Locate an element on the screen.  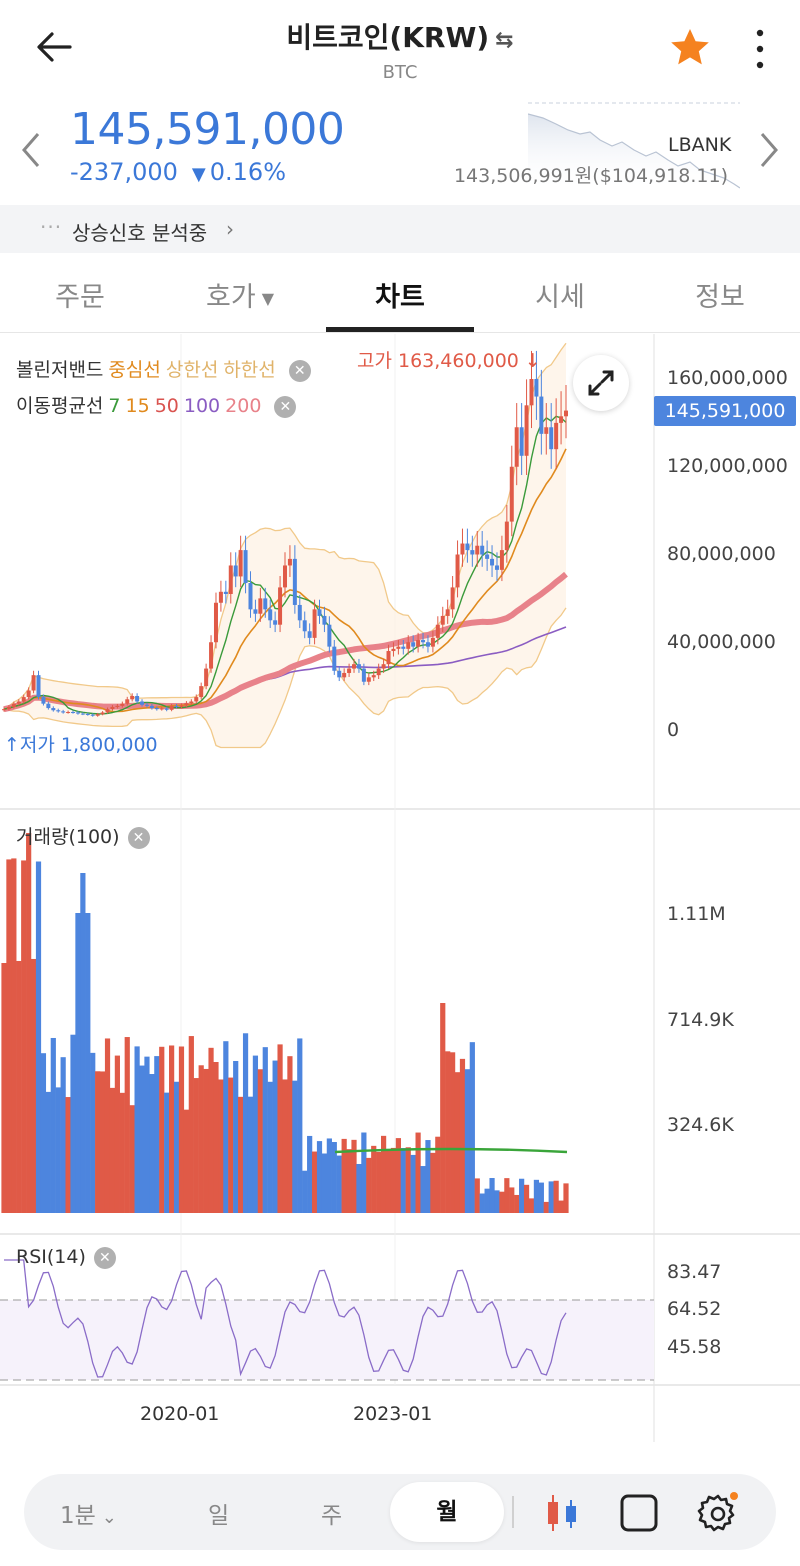
more-options-icon is located at coordinates (760, 49).